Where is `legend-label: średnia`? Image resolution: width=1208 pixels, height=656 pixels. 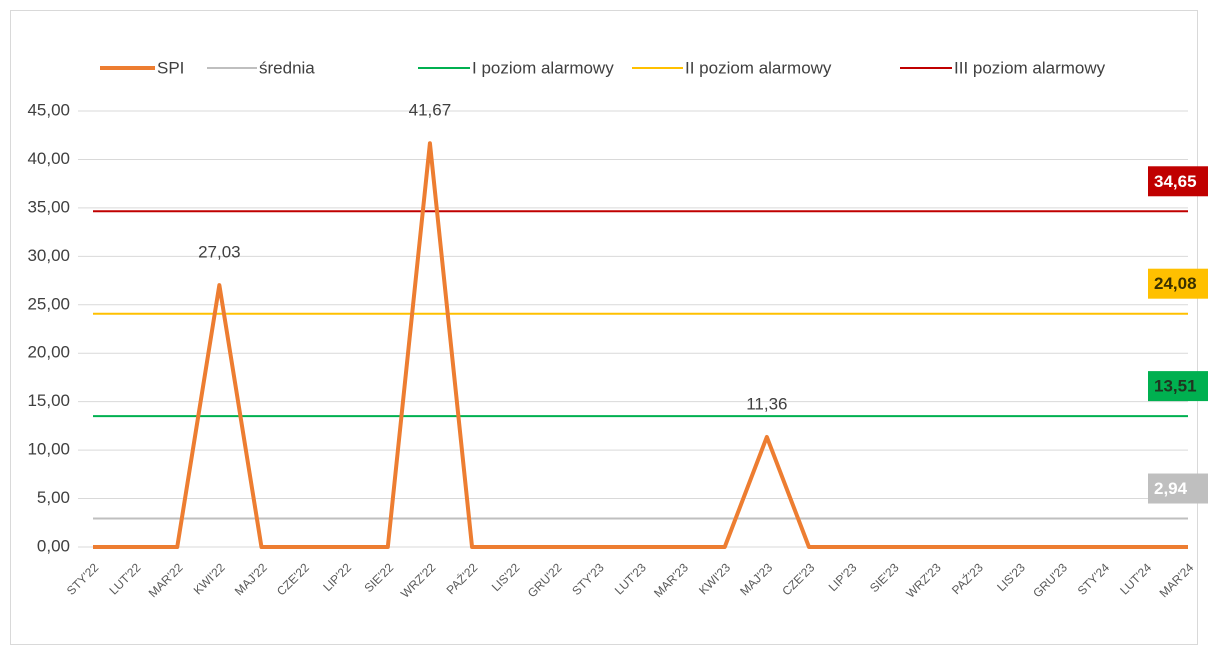
legend-label: średnia is located at coordinates (287, 67).